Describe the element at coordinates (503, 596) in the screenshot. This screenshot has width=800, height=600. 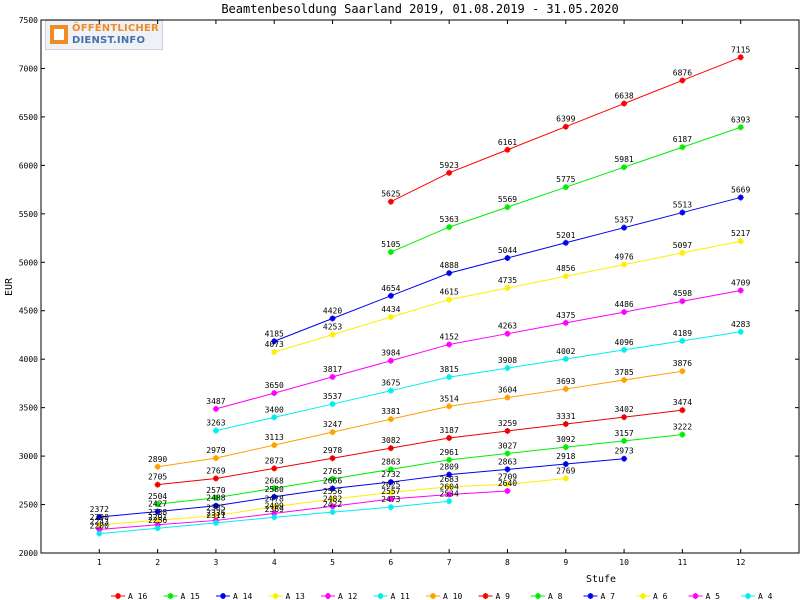
I see `legend-label-a-9: A_9` at that location.